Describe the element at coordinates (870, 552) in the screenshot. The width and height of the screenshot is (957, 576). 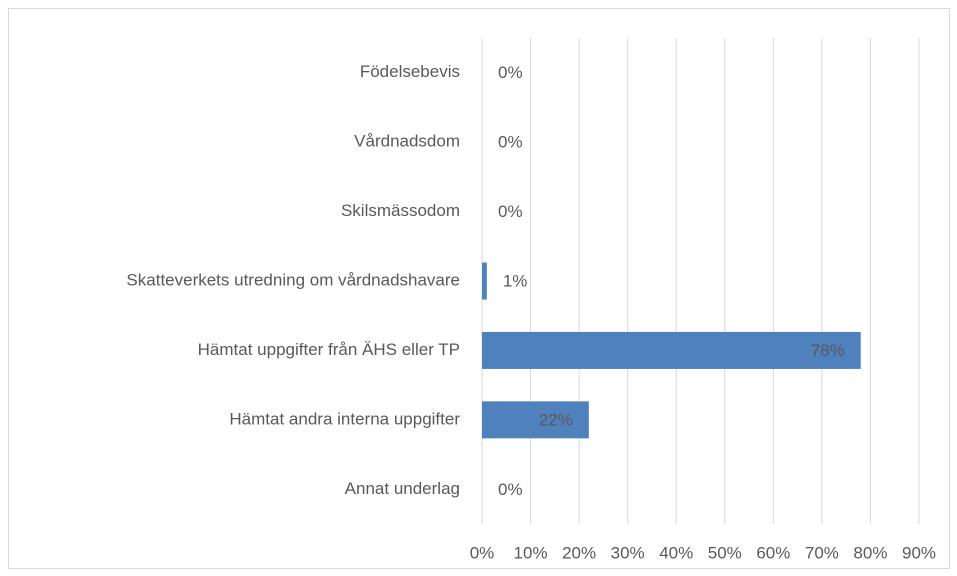
I see `x-tick-label: 80%` at that location.